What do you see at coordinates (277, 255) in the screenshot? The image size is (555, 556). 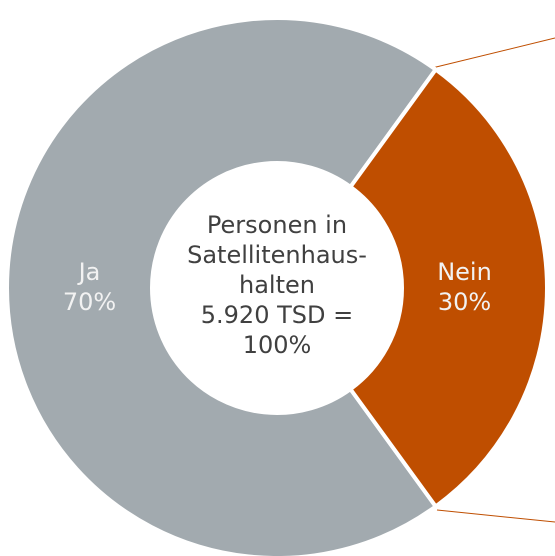 I see `center-text: Satellitenhaus-` at bounding box center [277, 255].